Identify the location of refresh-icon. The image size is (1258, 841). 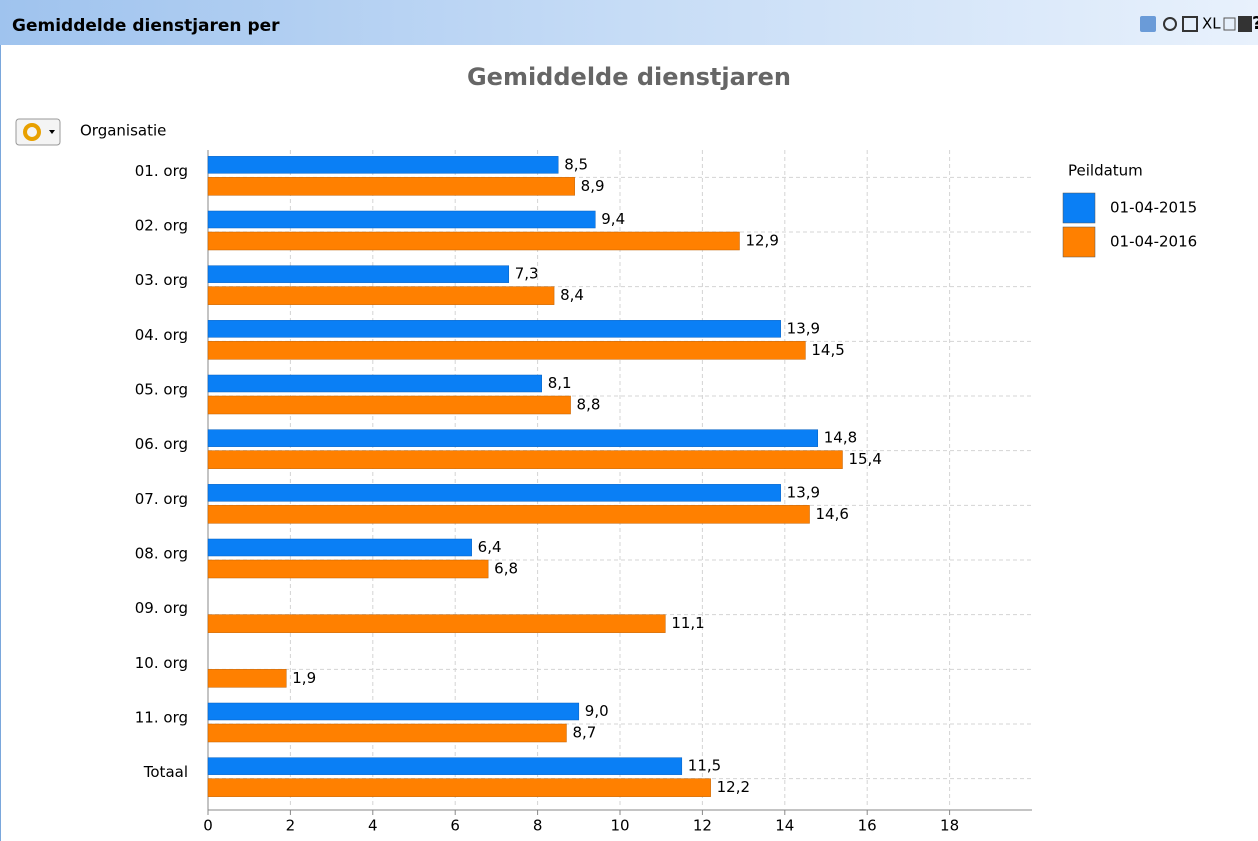
(32, 132).